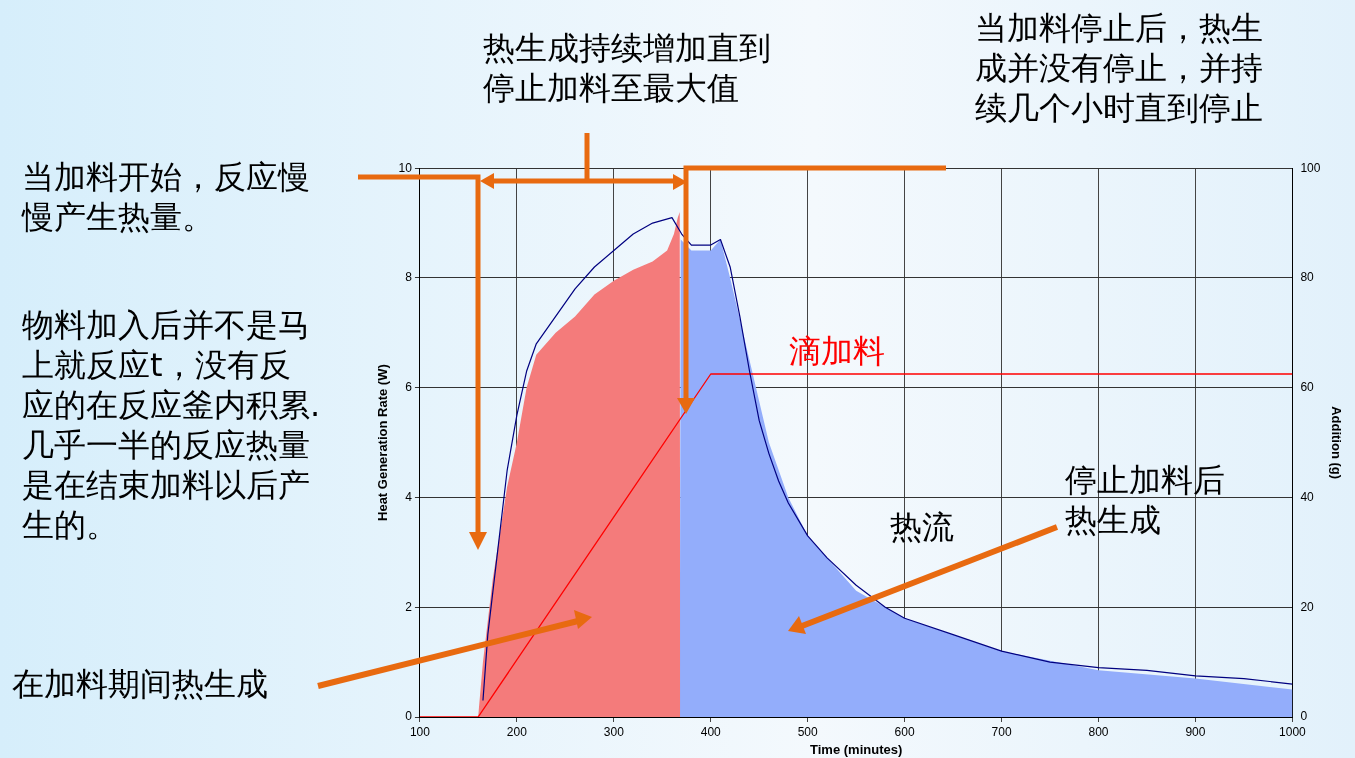 The height and width of the screenshot is (758, 1355). What do you see at coordinates (409, 606) in the screenshot?
I see `y-tick-label: 2` at bounding box center [409, 606].